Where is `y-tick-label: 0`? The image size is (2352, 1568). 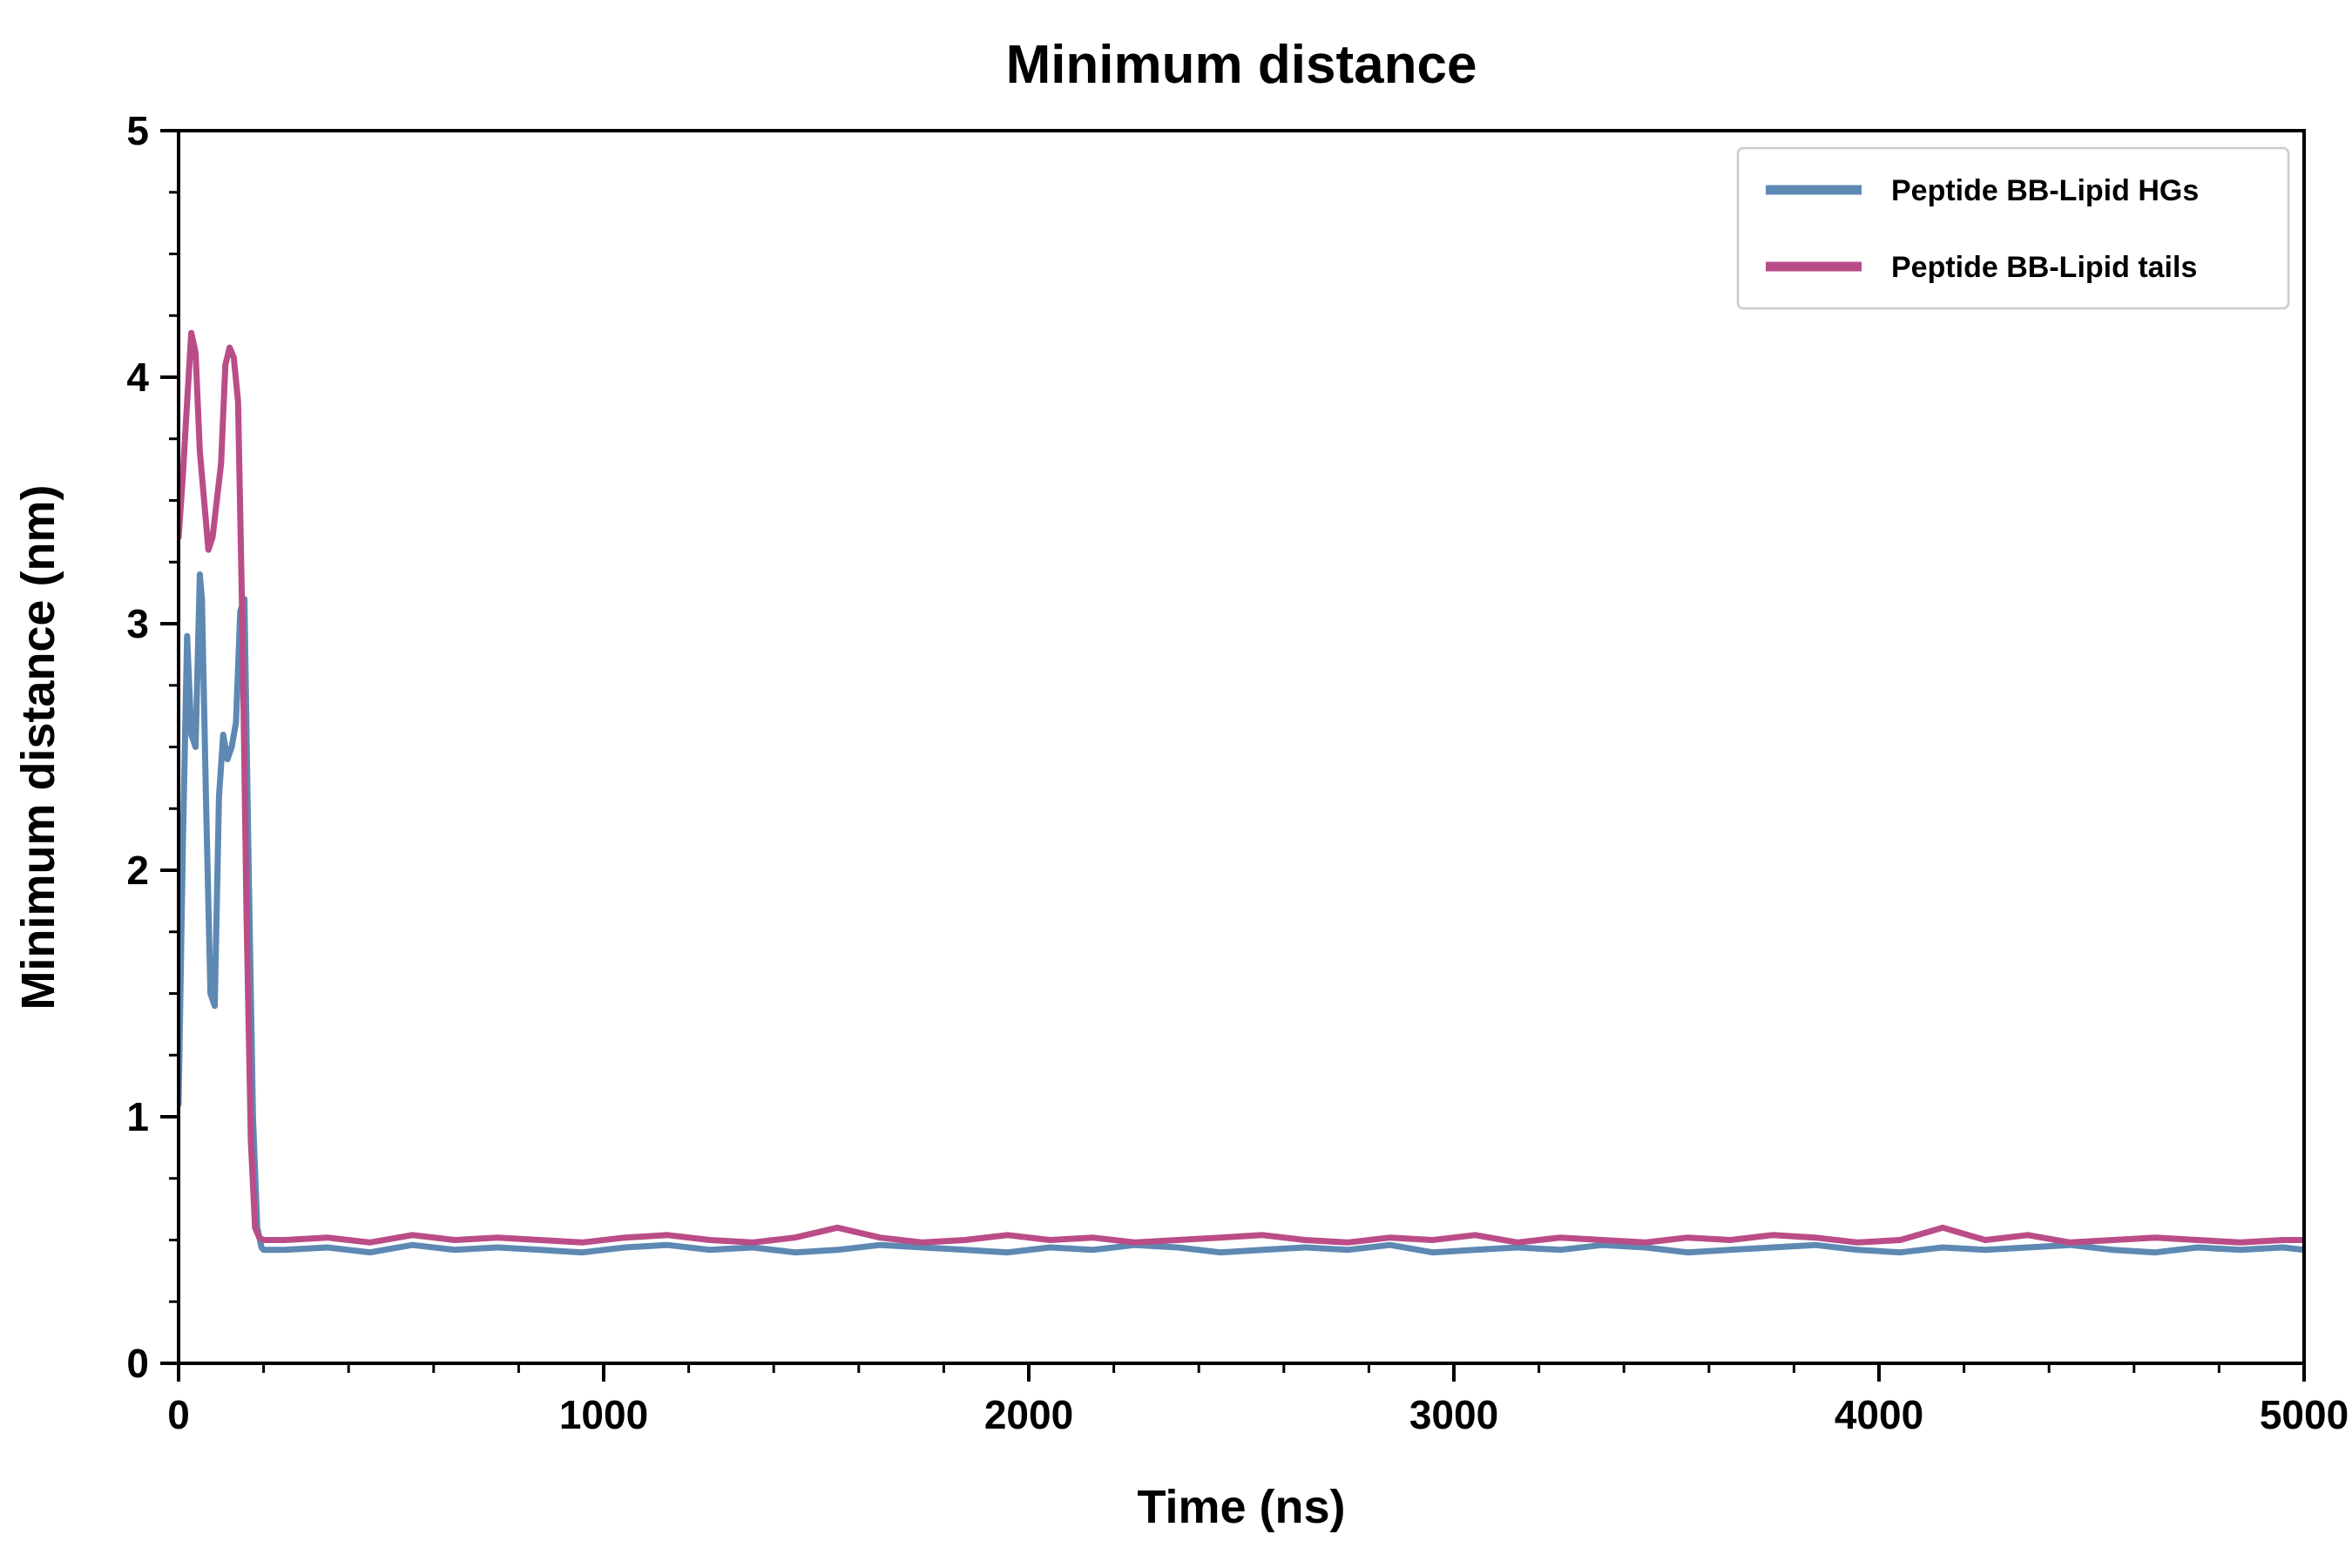
y-tick-label: 0 is located at coordinates (137, 1363).